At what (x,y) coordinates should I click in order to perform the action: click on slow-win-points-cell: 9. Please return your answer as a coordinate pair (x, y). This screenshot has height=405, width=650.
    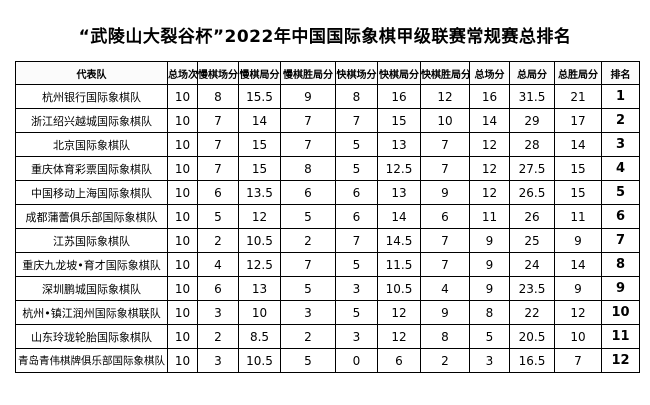
    Looking at the image, I should click on (308, 96).